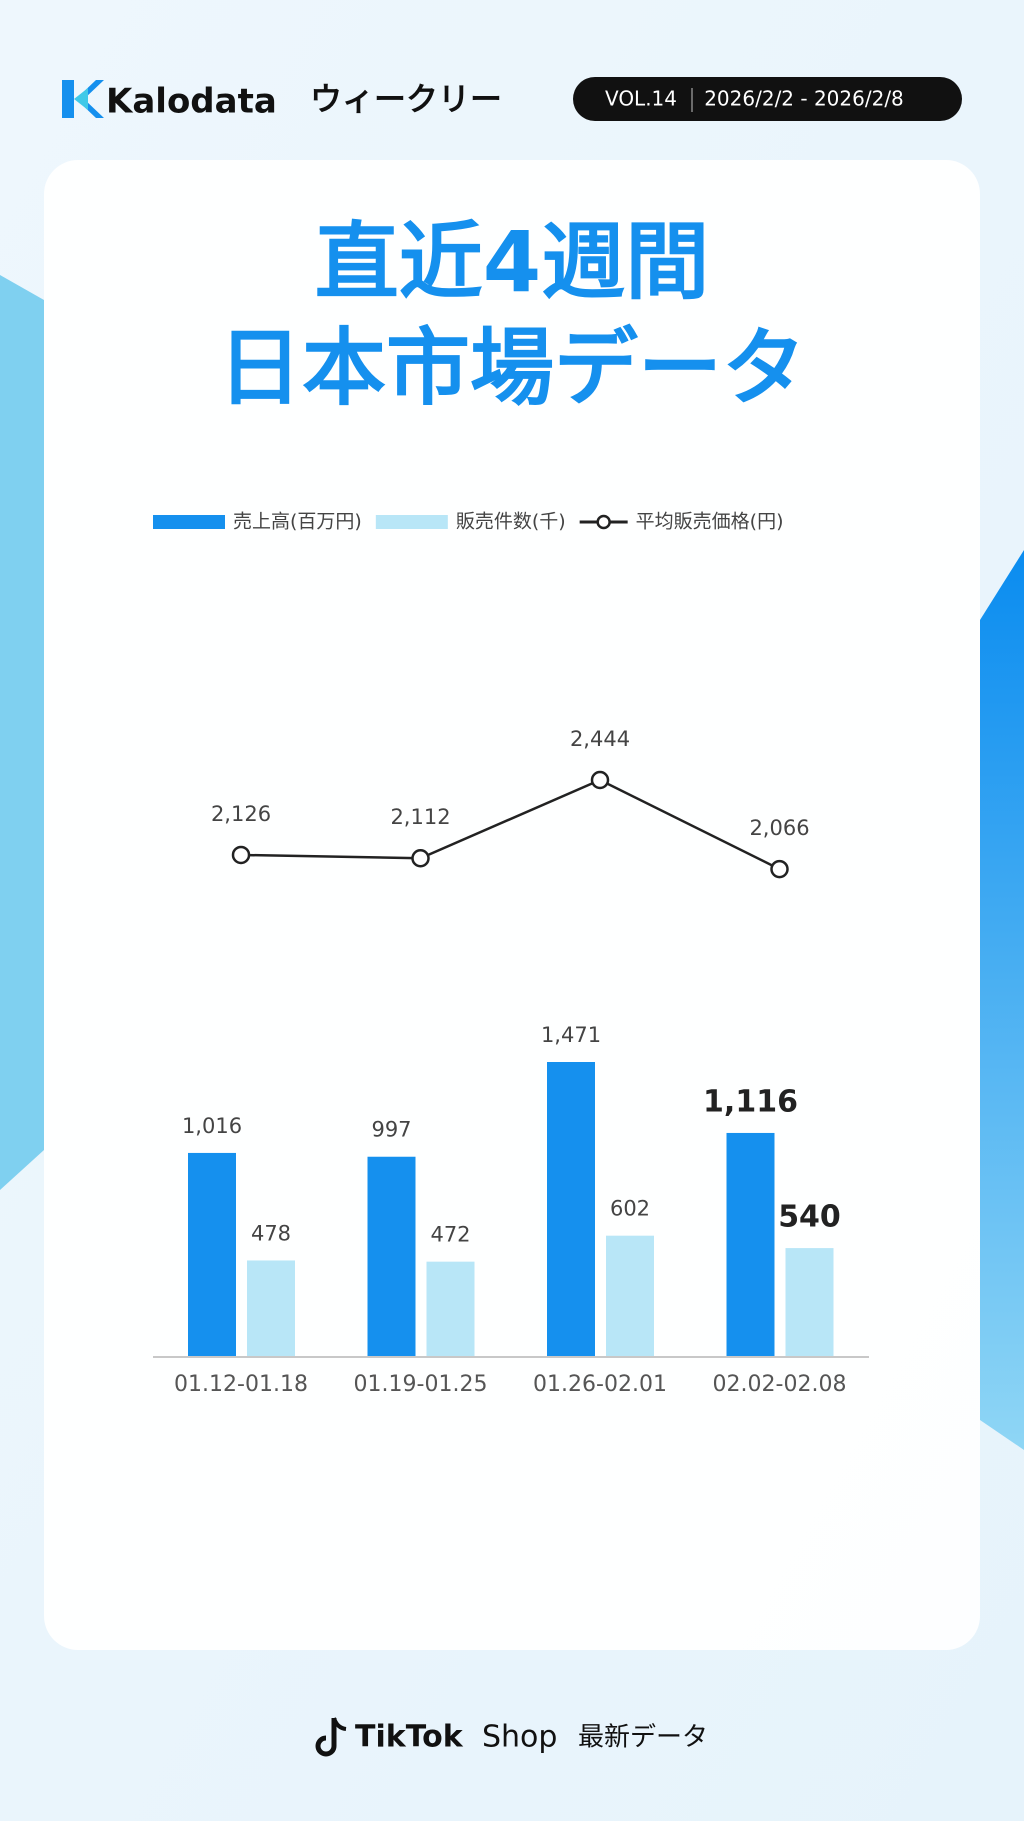 The image size is (1024, 1821). I want to click on legend-label: 売上高(百万円), so click(297, 522).